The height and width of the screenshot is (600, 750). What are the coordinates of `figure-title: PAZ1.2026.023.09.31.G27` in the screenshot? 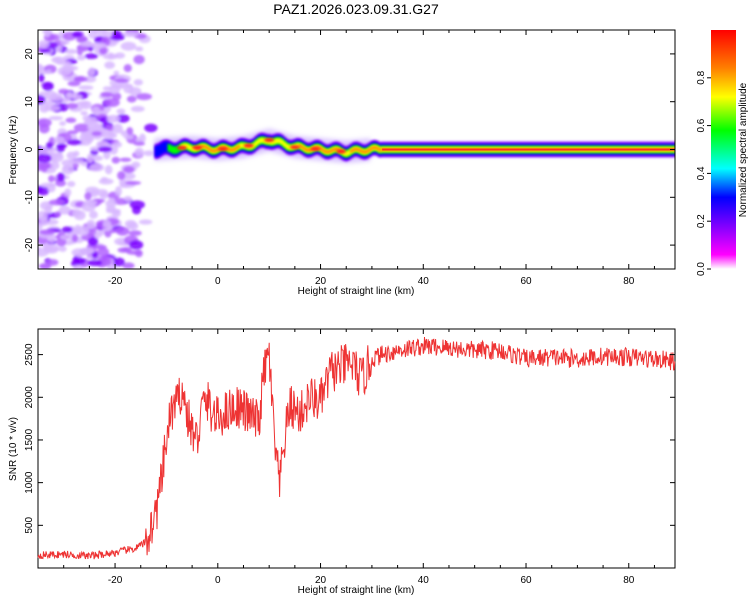 It's located at (356, 9).